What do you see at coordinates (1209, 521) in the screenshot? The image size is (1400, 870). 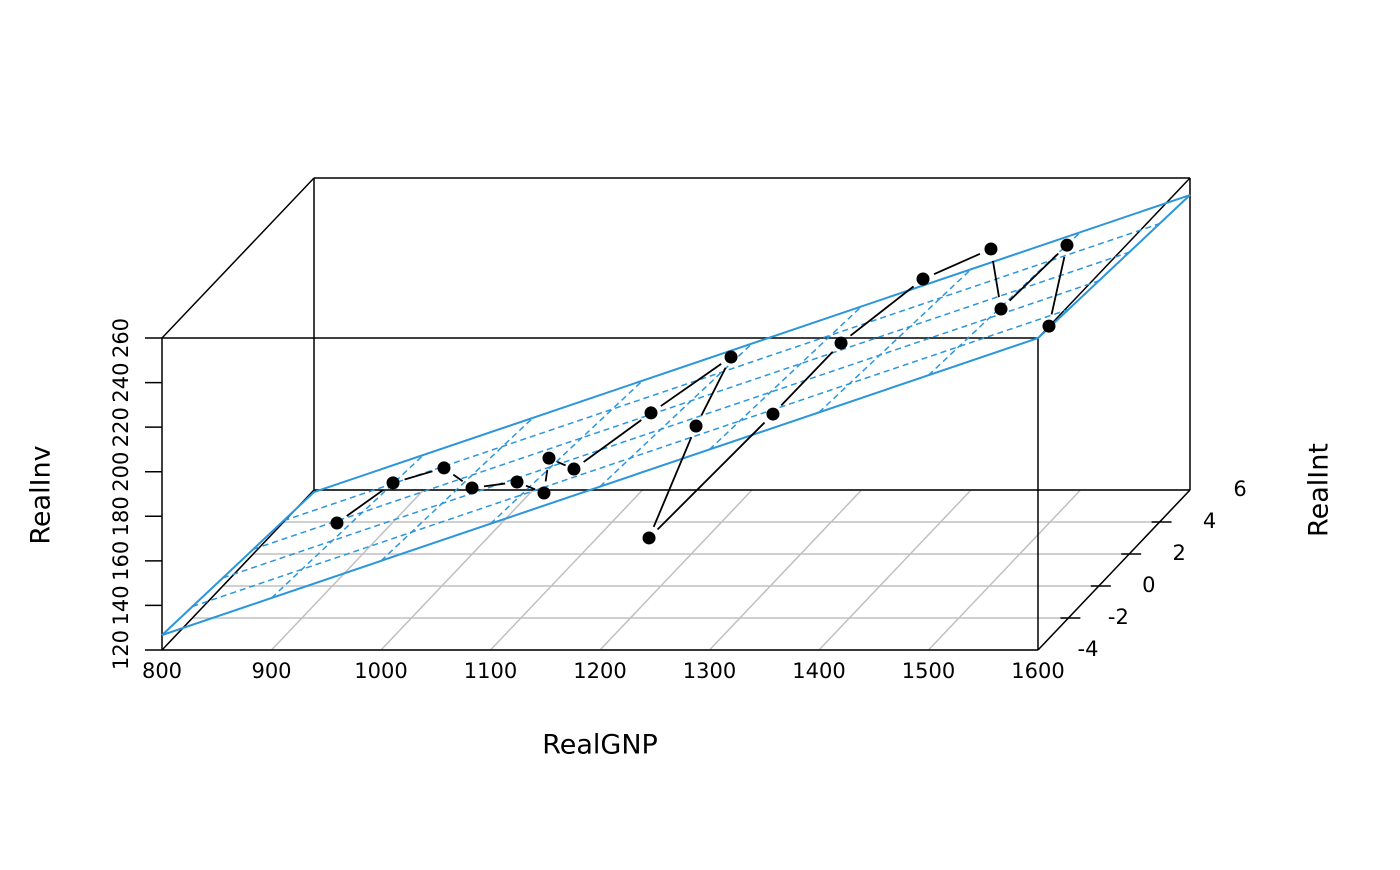 I see `y-tick-label: 4` at bounding box center [1209, 521].